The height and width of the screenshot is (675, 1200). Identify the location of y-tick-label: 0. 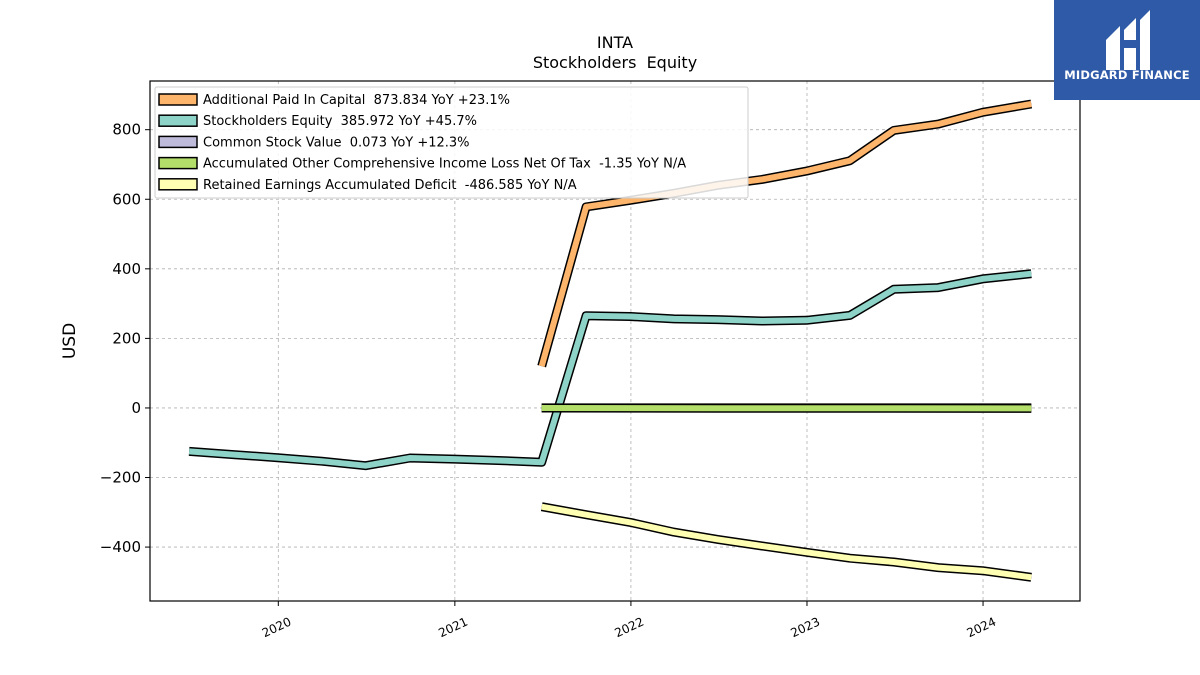
(136, 408).